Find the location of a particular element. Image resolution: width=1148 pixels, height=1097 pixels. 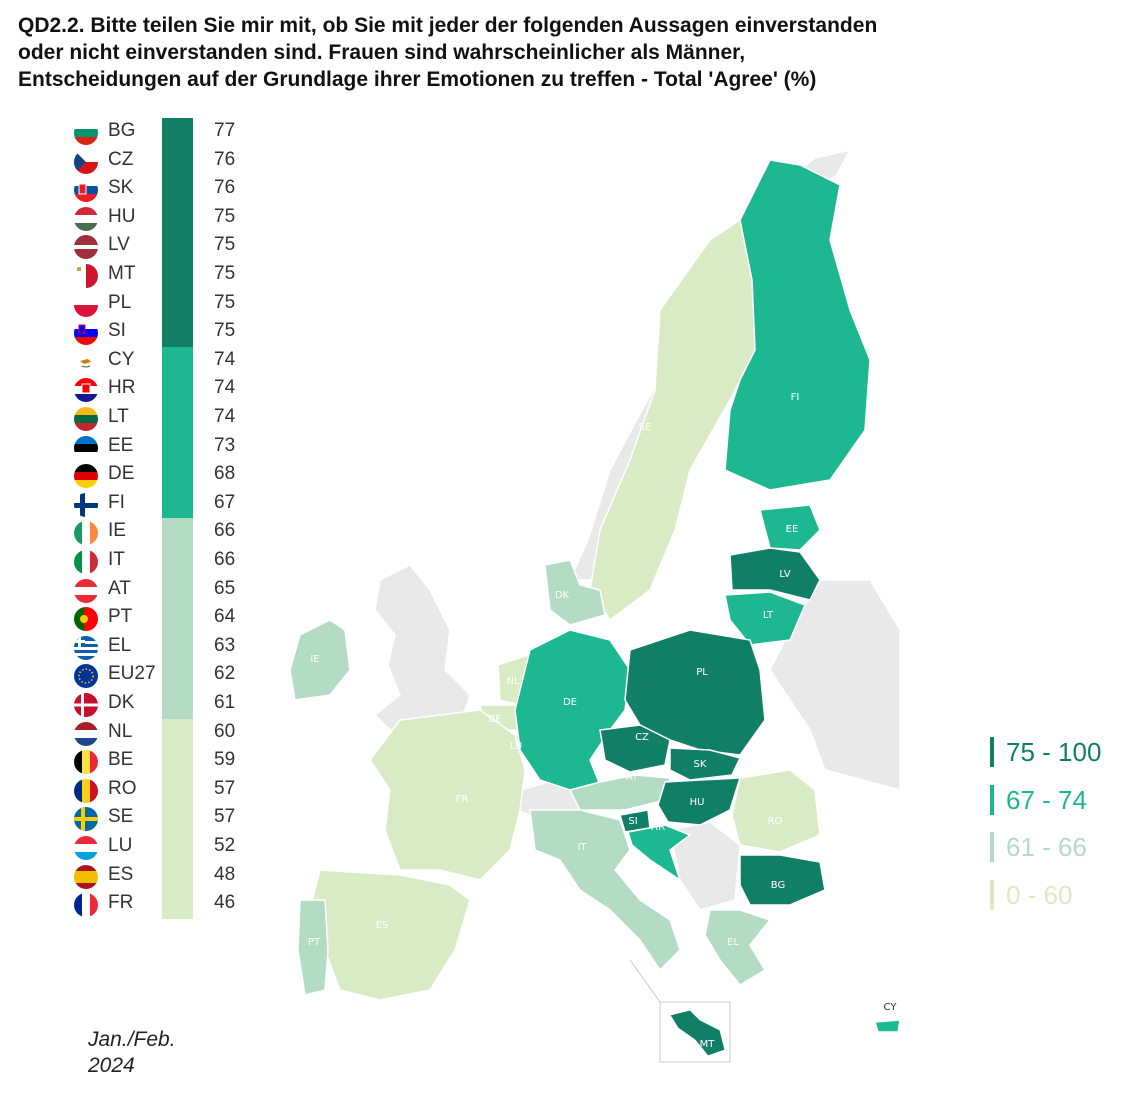

country-value: 68 is located at coordinates (225, 474).